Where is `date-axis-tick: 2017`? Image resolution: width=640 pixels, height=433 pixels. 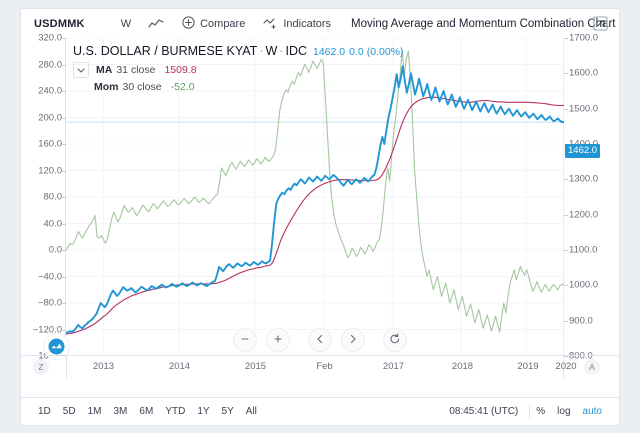 date-axis-tick: 2017 is located at coordinates (393, 366).